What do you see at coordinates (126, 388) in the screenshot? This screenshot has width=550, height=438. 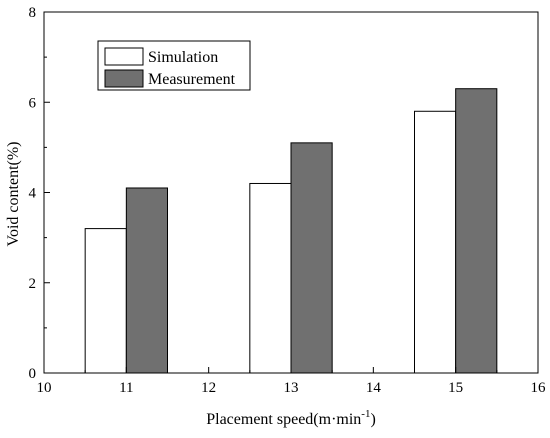 I see `x-tick-label-11: 11` at bounding box center [126, 388].